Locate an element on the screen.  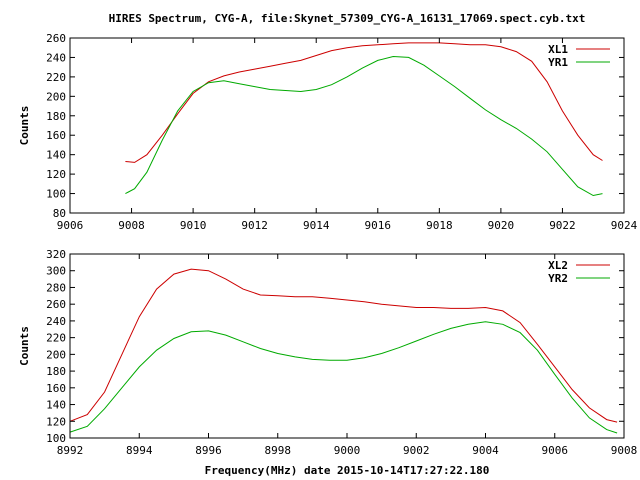
legend-label-yr2: YR2 is located at coordinates (558, 278).